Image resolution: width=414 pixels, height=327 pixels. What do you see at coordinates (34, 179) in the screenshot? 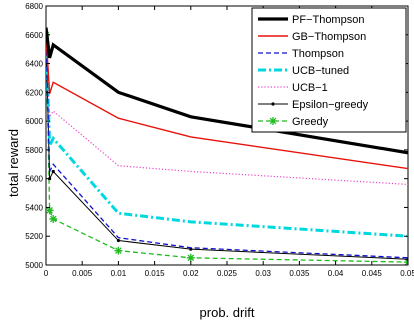
I see `y-tick-label: 5600` at bounding box center [34, 179].